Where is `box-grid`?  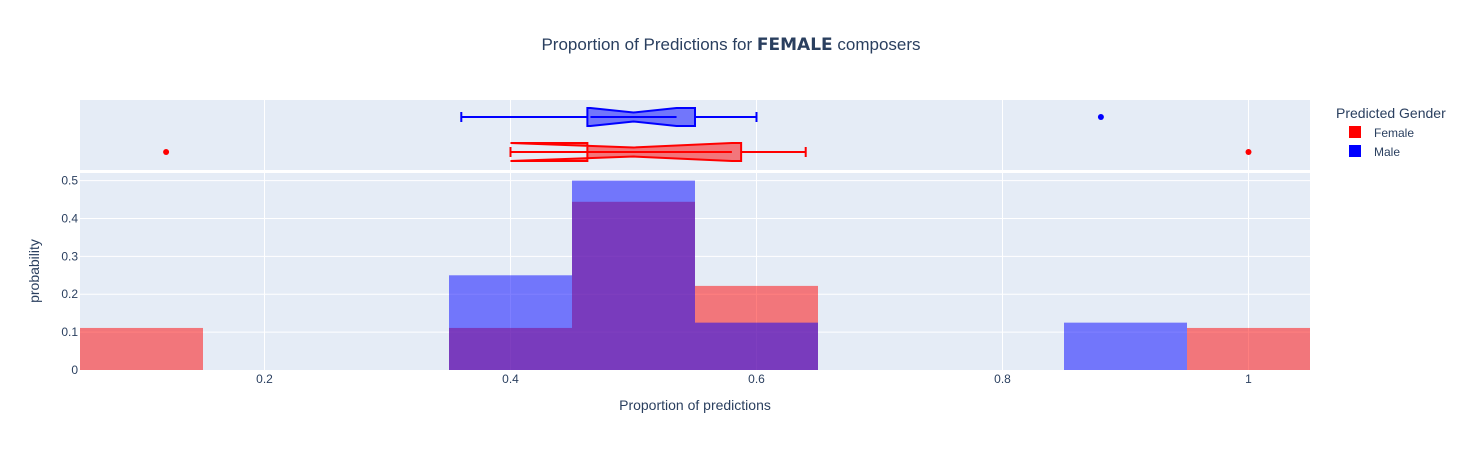
box-grid is located at coordinates (756, 135).